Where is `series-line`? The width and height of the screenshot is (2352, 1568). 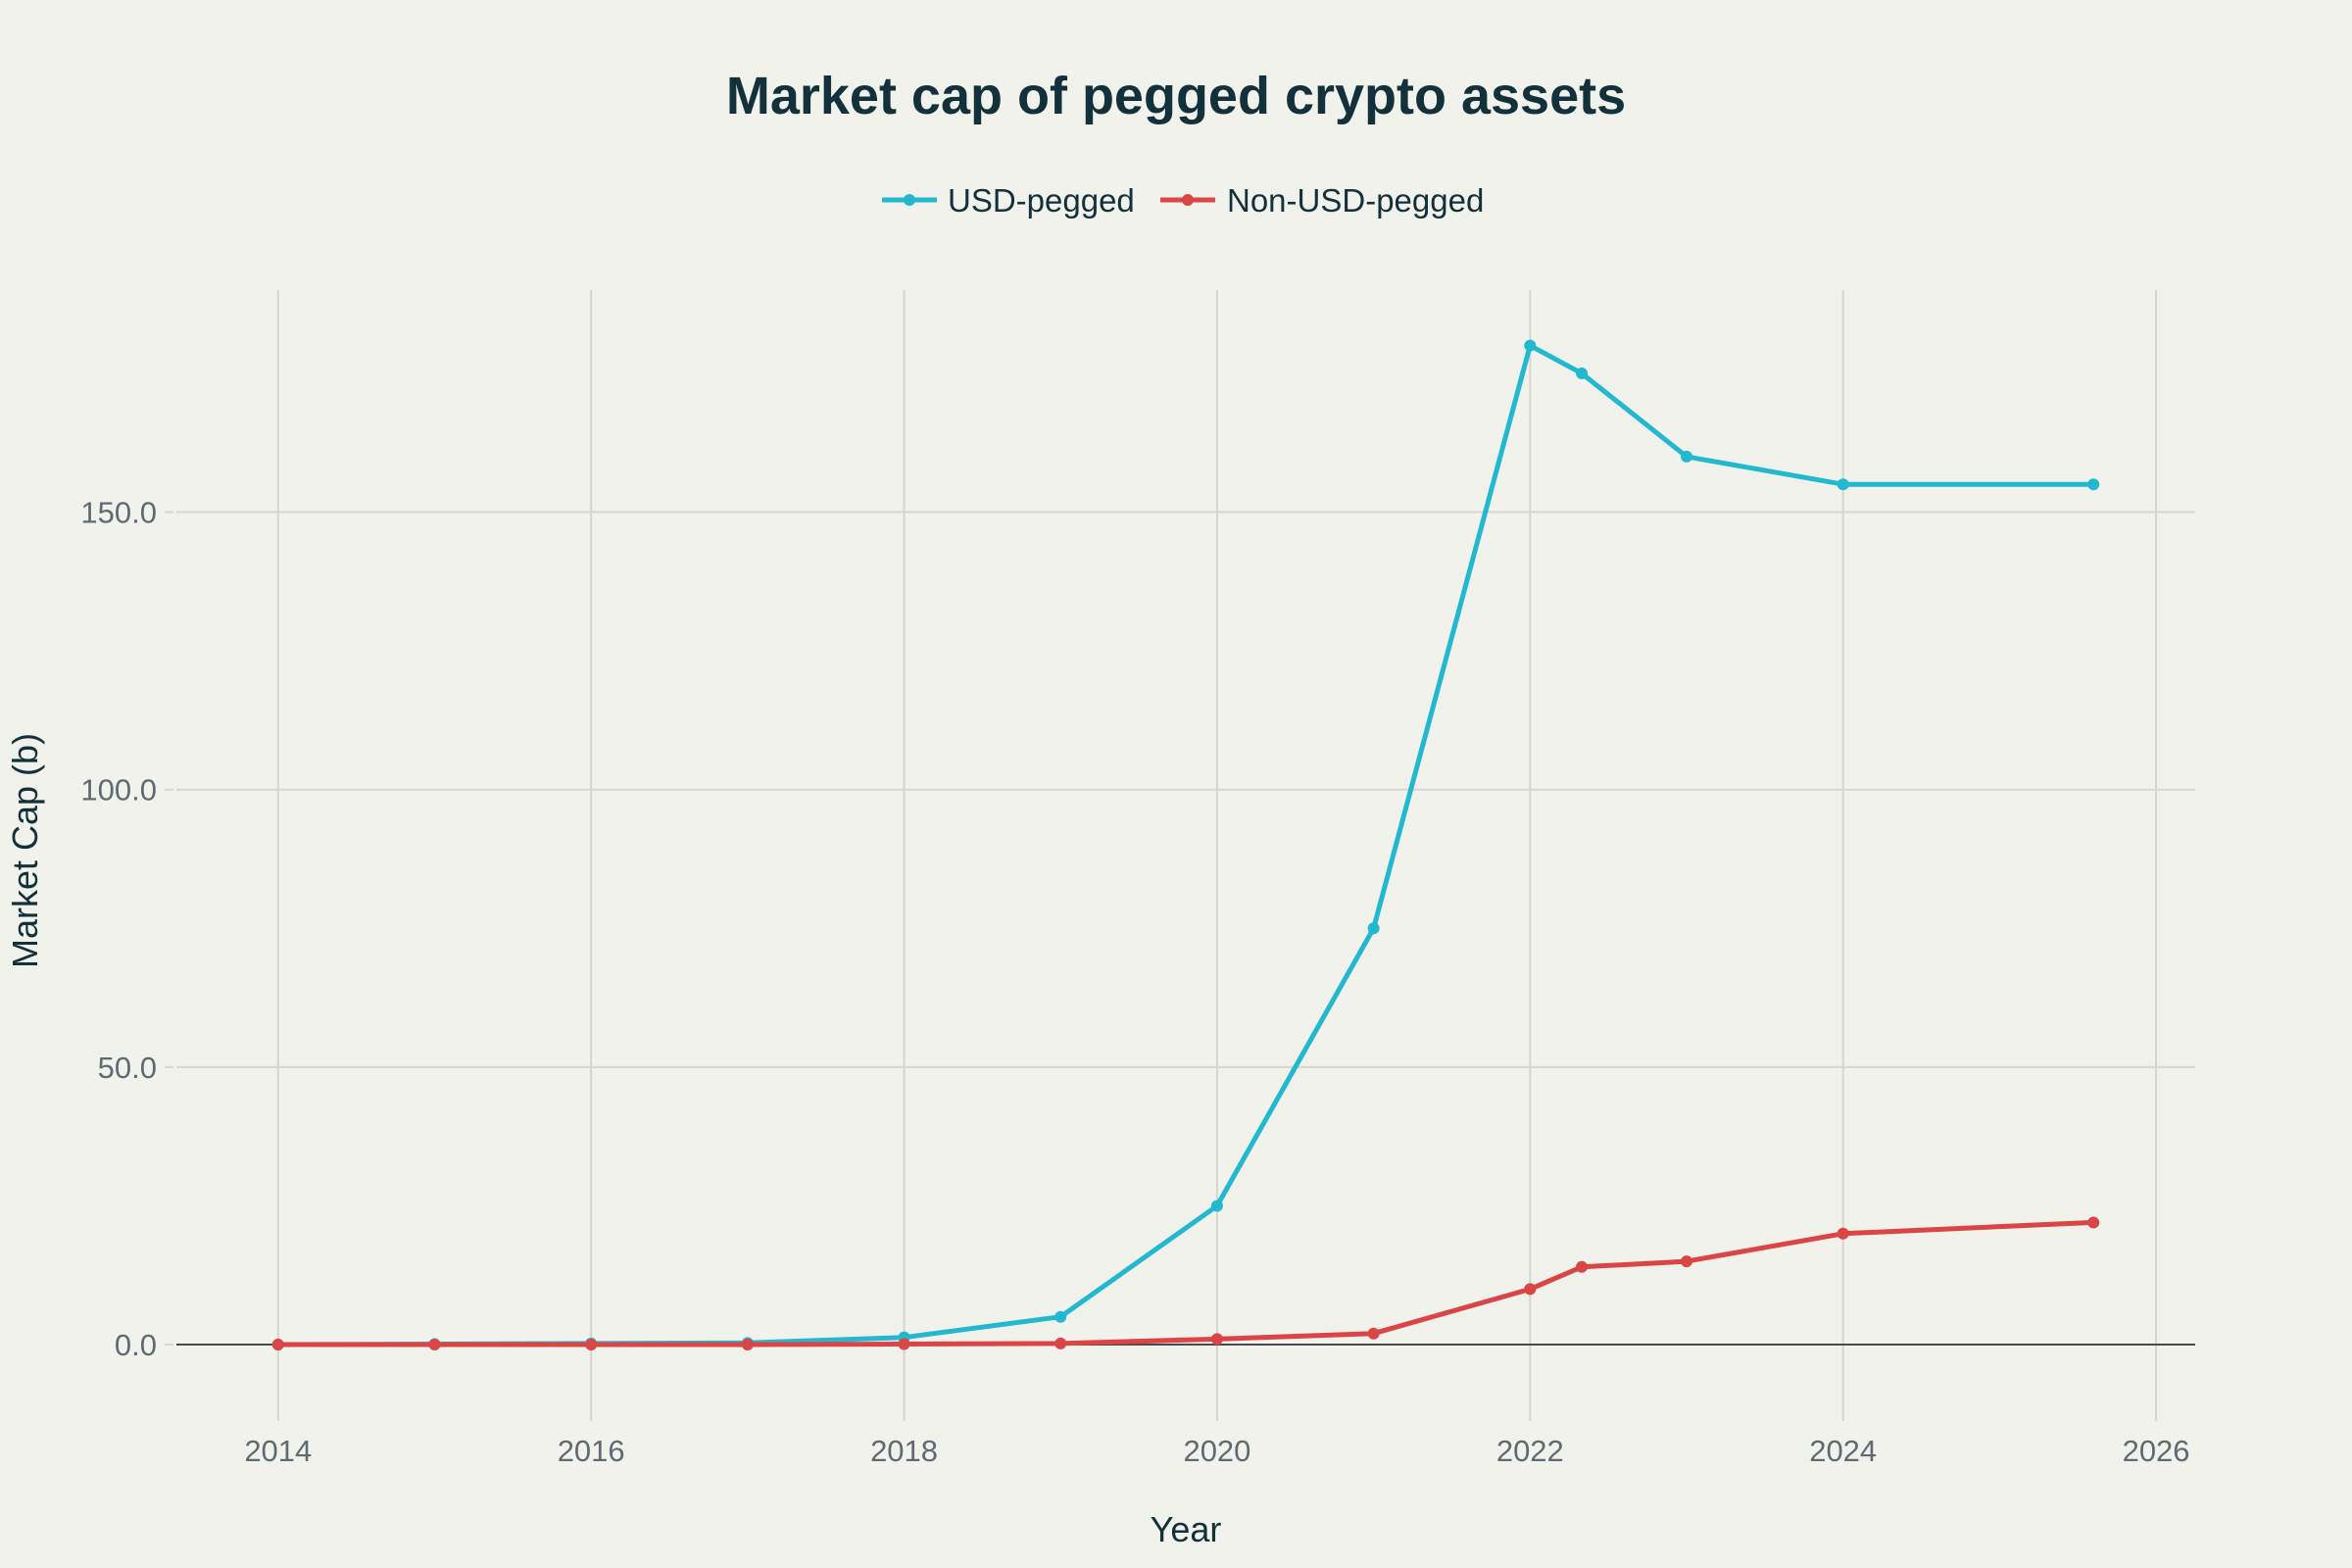
series-line is located at coordinates (1185, 1283).